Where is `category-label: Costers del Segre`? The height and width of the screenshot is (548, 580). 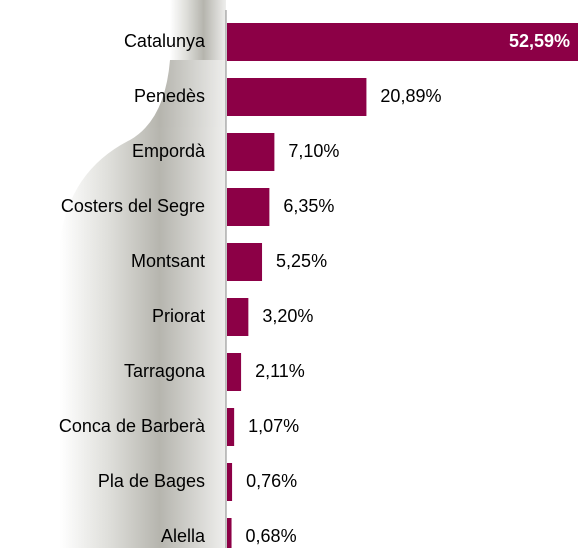 category-label: Costers del Segre is located at coordinates (133, 206).